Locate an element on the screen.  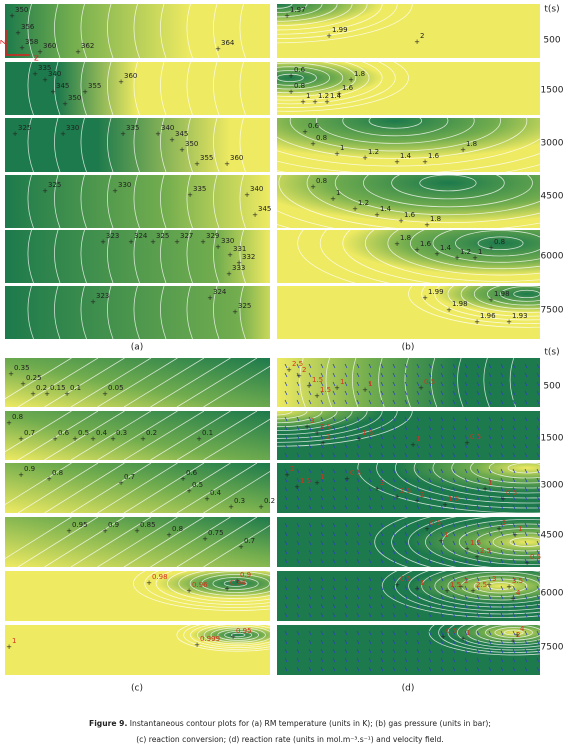
contour-label: 0.75 is located at coordinates (216, 533).